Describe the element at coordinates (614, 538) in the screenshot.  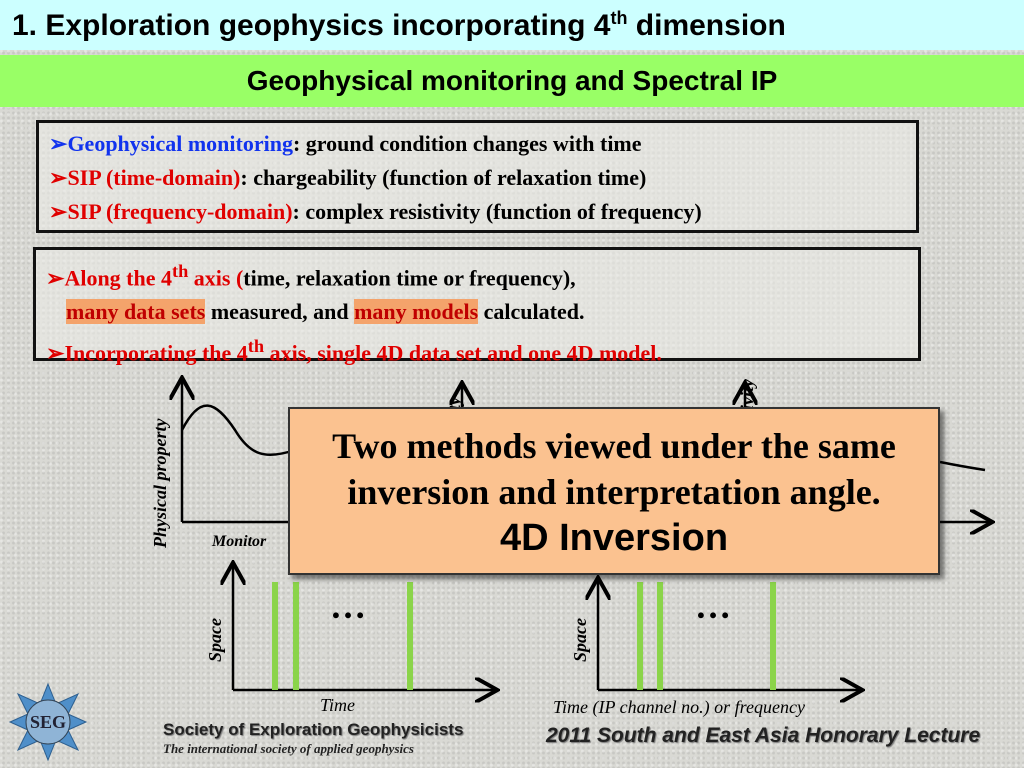
I see `callout-heading: 4D Inversion` at that location.